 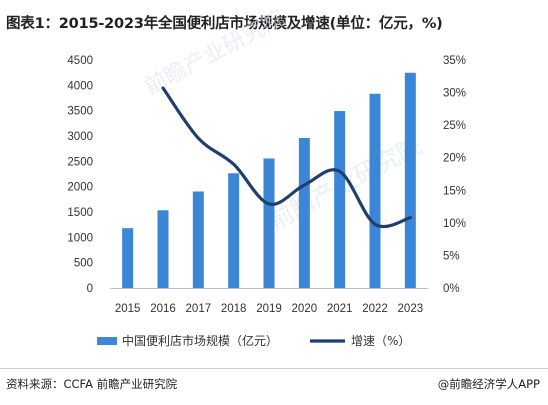 What do you see at coordinates (83, 264) in the screenshot?
I see `left-y-tick-label: 500` at bounding box center [83, 264].